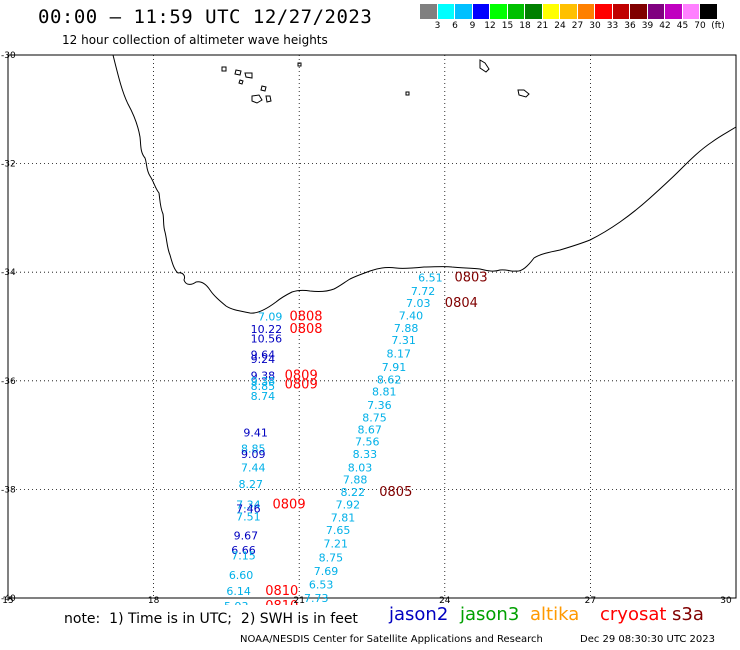 This screenshot has width=740, height=650. What do you see at coordinates (8, 382) in the screenshot?
I see `latitude-label: -36` at bounding box center [8, 382].